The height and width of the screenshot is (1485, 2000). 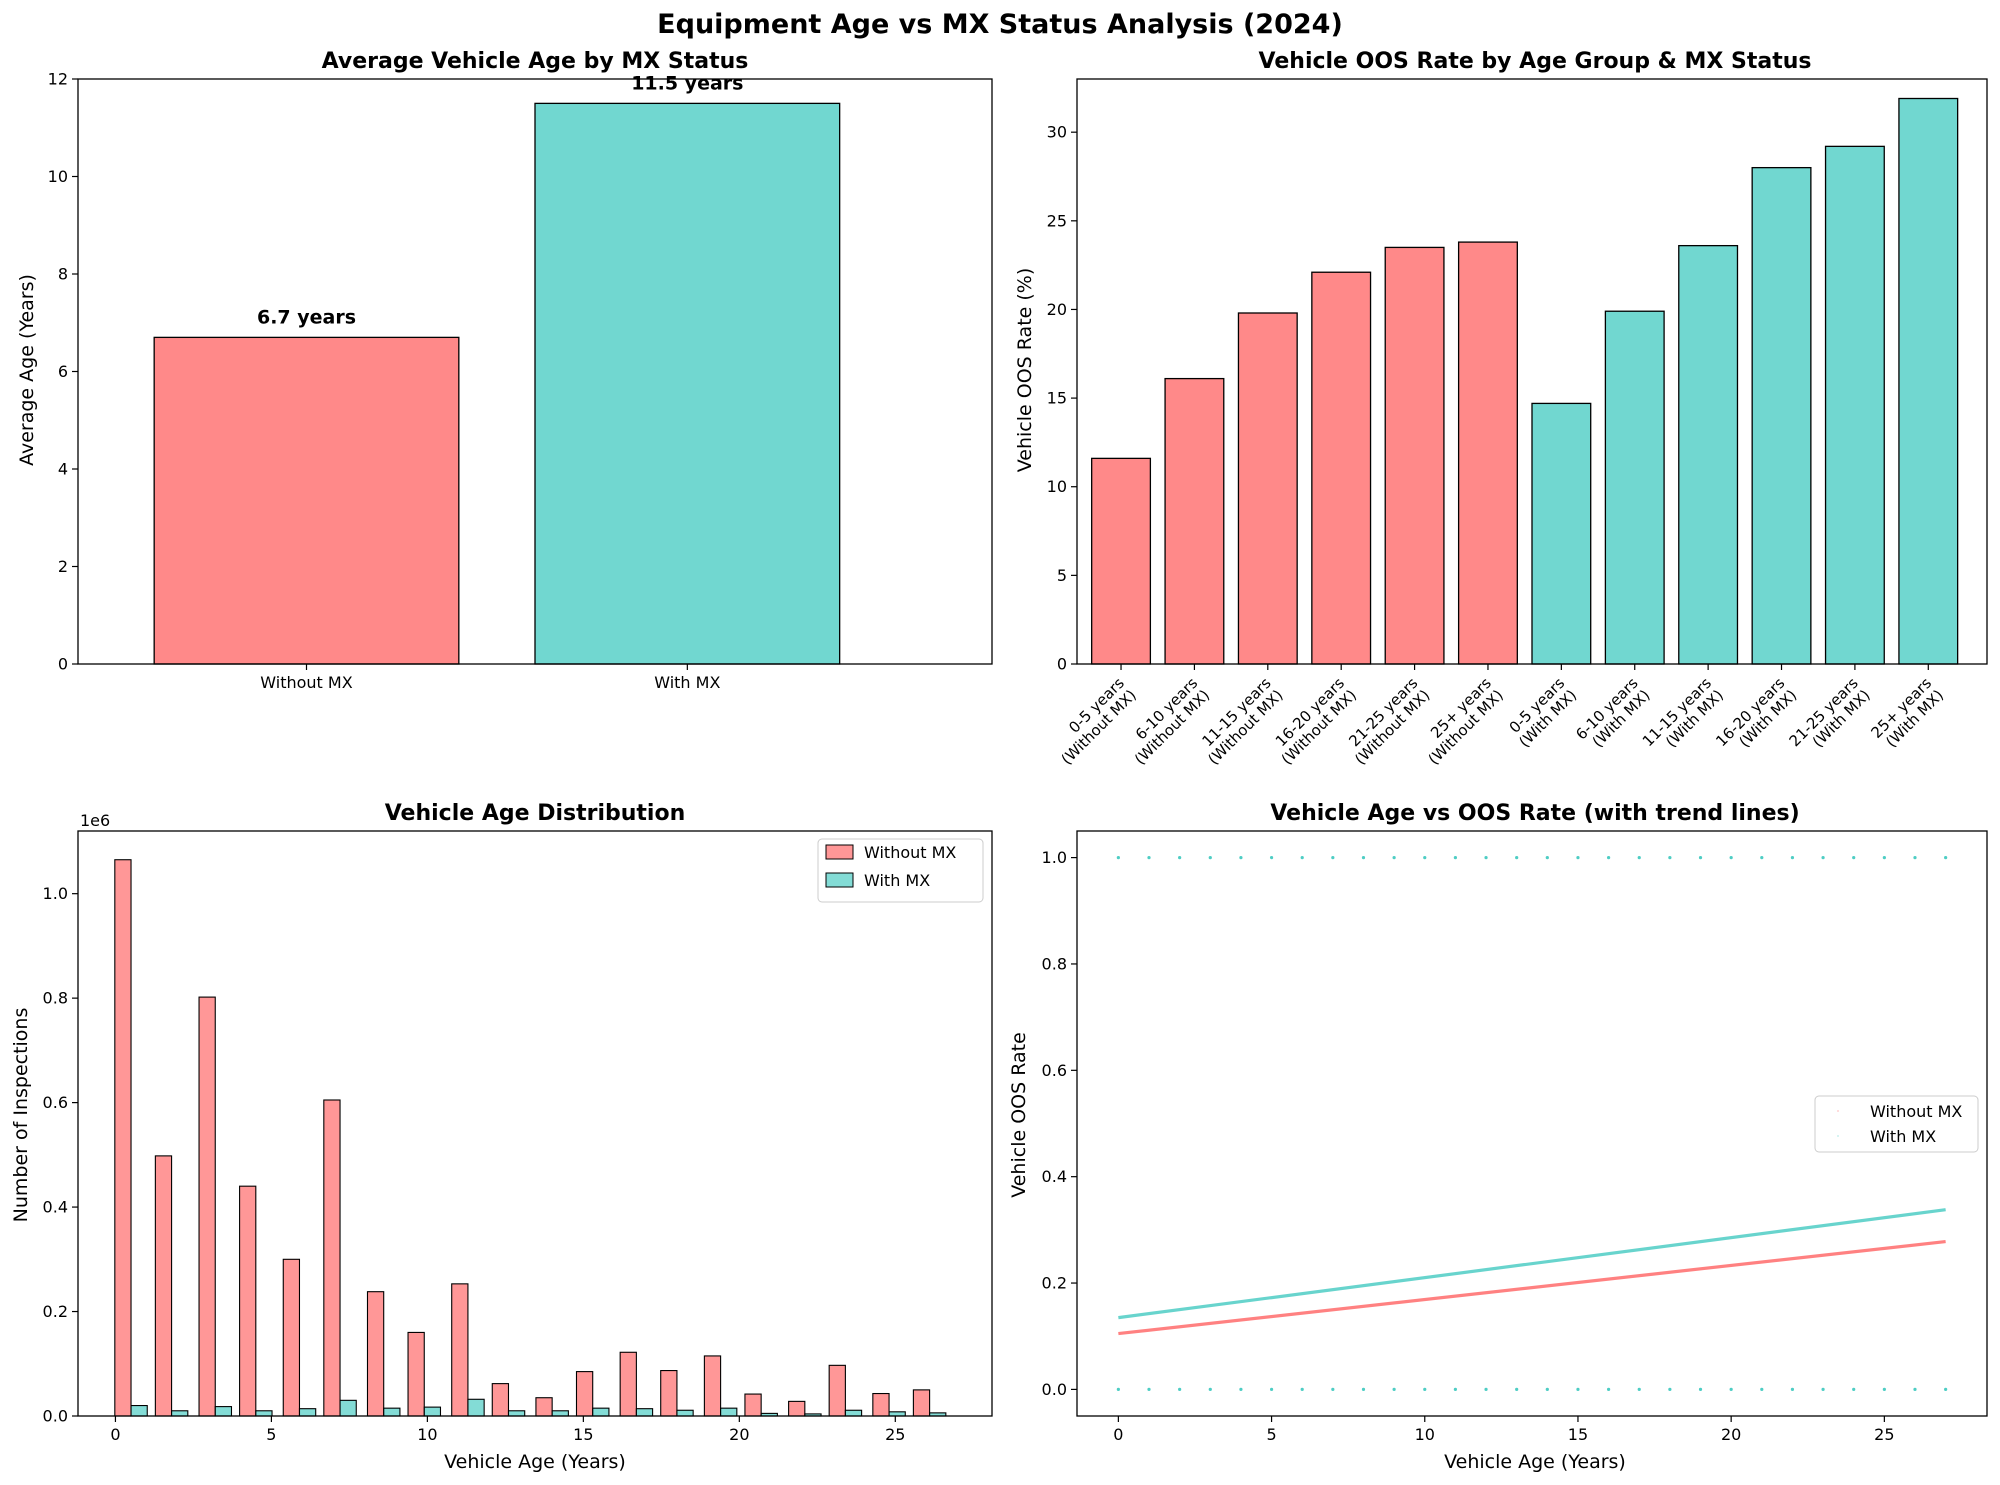 What do you see at coordinates (1313, 721) in the screenshot?
I see `oos-rate-x-tick-label: 16-20 years(Without MX)` at bounding box center [1313, 721].